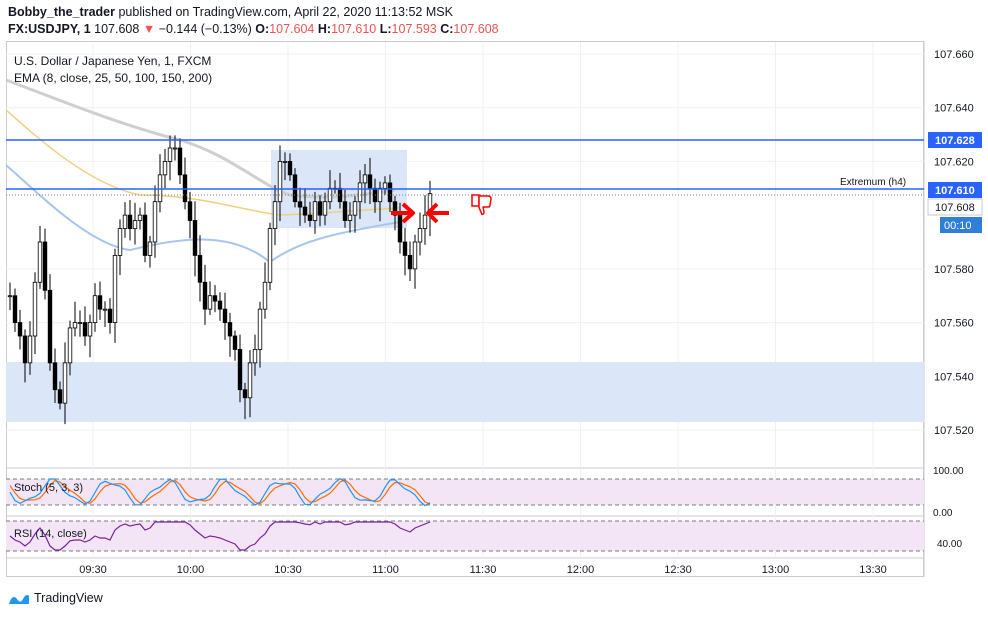 This screenshot has height=618, width=988. Describe the element at coordinates (949, 544) in the screenshot. I see `rsi-tick-40: 40.00` at that location.